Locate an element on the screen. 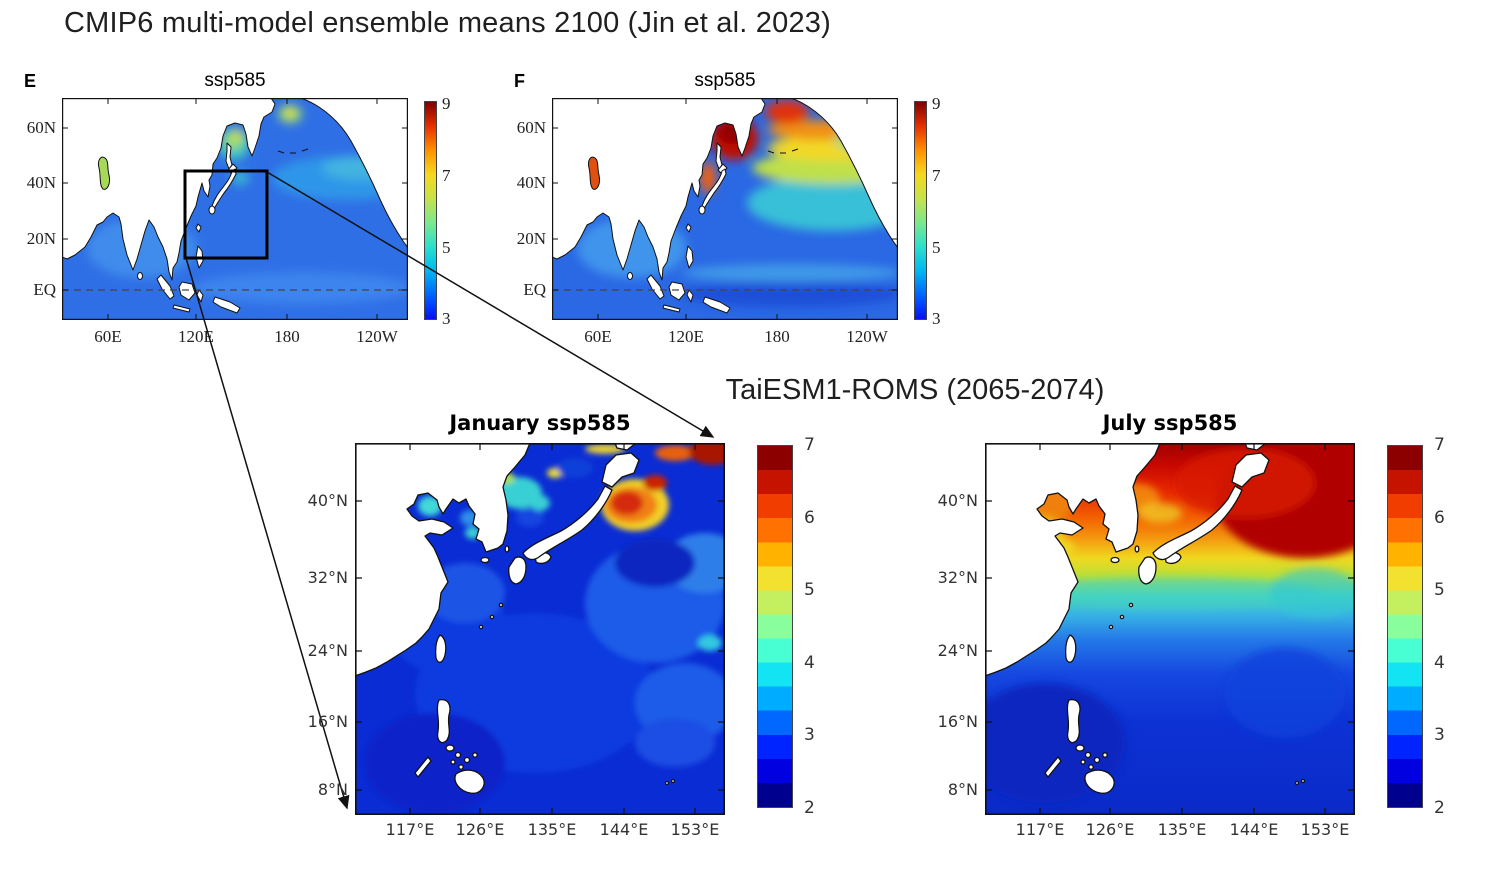 Image resolution: width=1487 pixels, height=875 pixels. panel-e-xtick-60e: 60E is located at coordinates (108, 336).